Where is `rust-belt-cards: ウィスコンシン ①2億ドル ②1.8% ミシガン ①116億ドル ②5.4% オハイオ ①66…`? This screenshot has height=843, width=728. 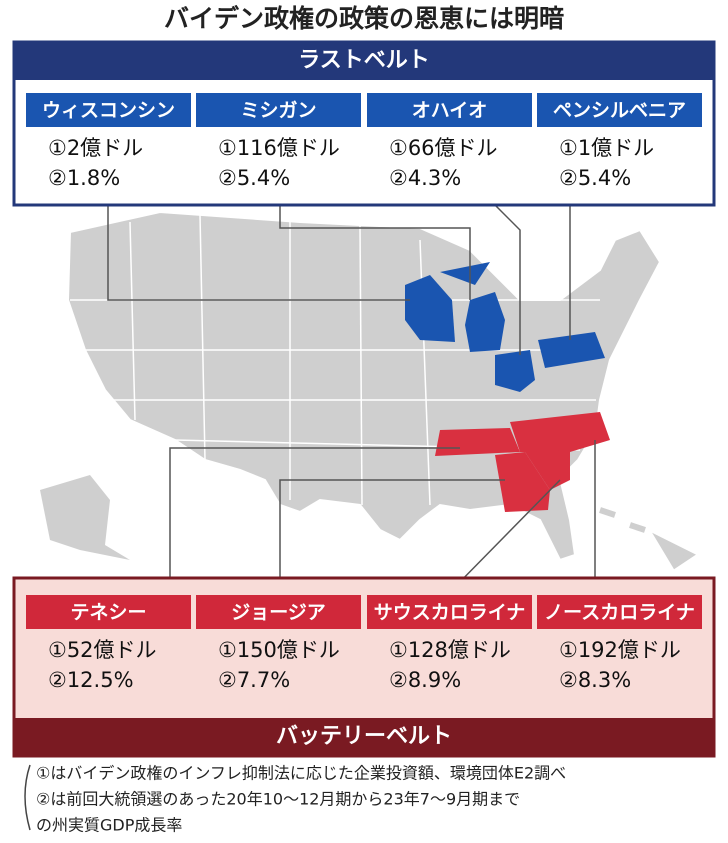 rust-belt-cards: ウィスコンシン ①2億ドル ②1.8% ミシガン ①116億ドル ②5.4% オハイオ ①66… is located at coordinates (364, 143).